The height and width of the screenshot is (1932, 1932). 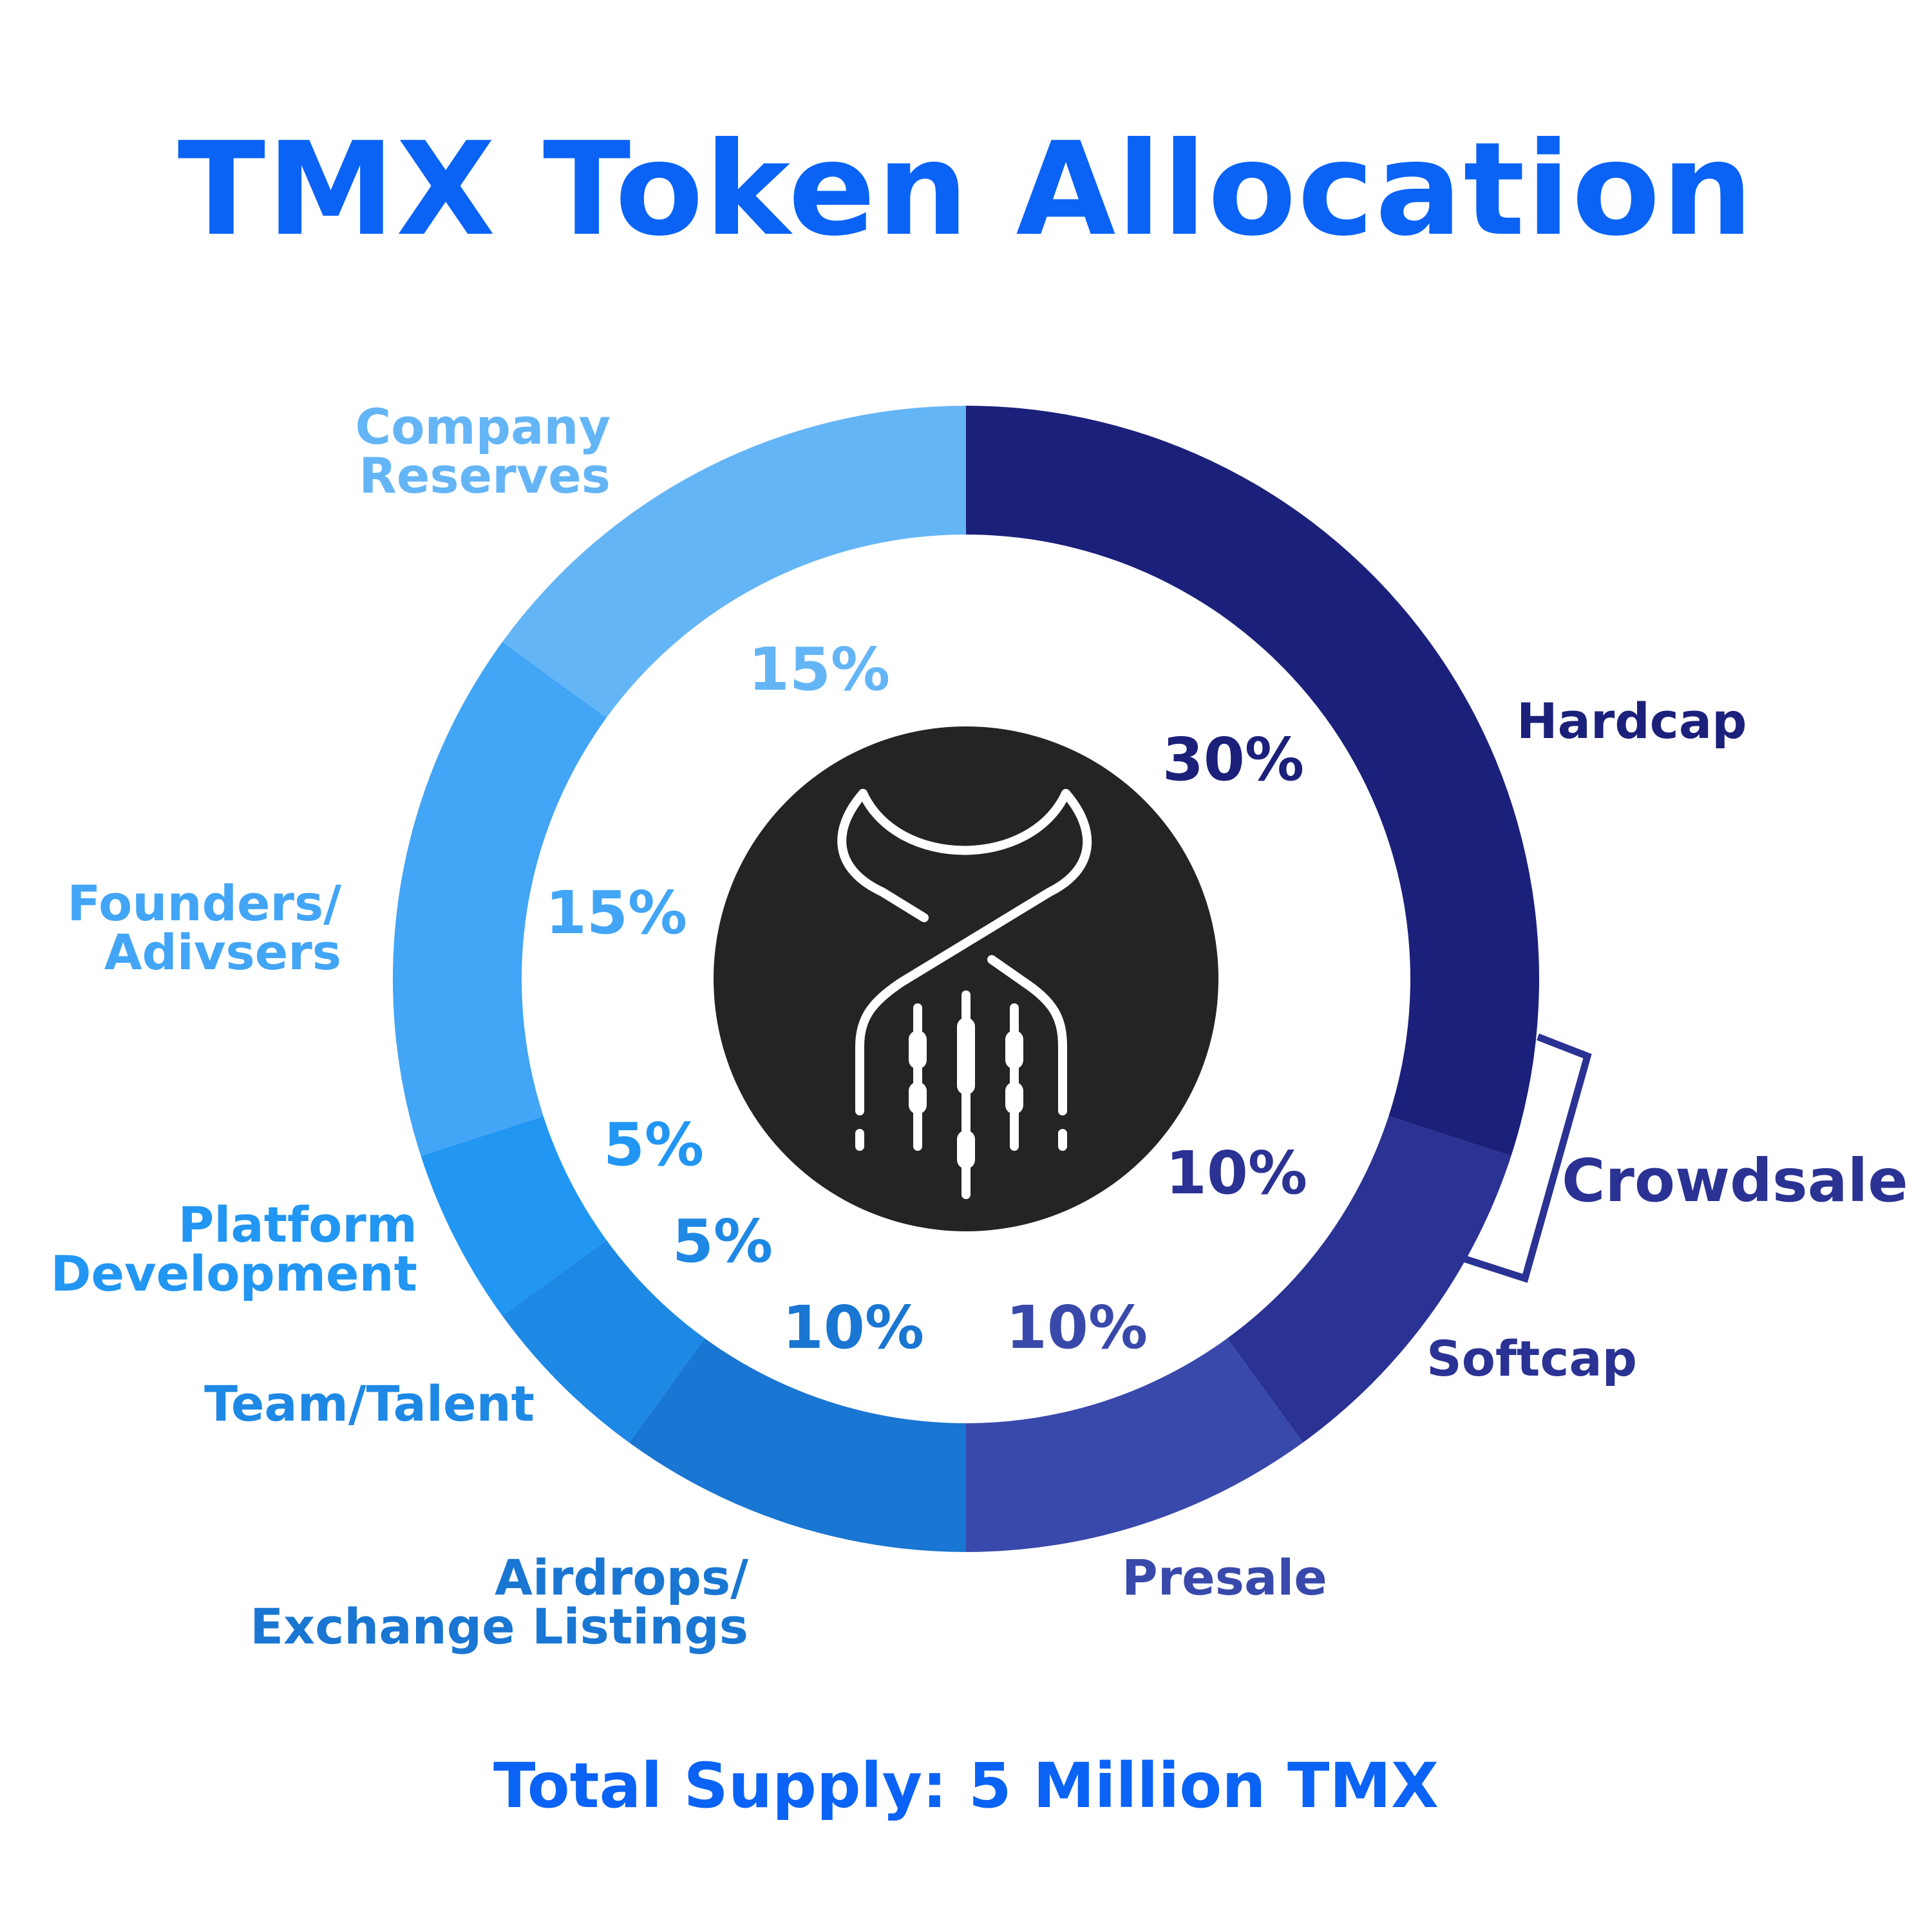 What do you see at coordinates (1076, 1327) in the screenshot?
I see `percent-label-presale: 10%` at bounding box center [1076, 1327].